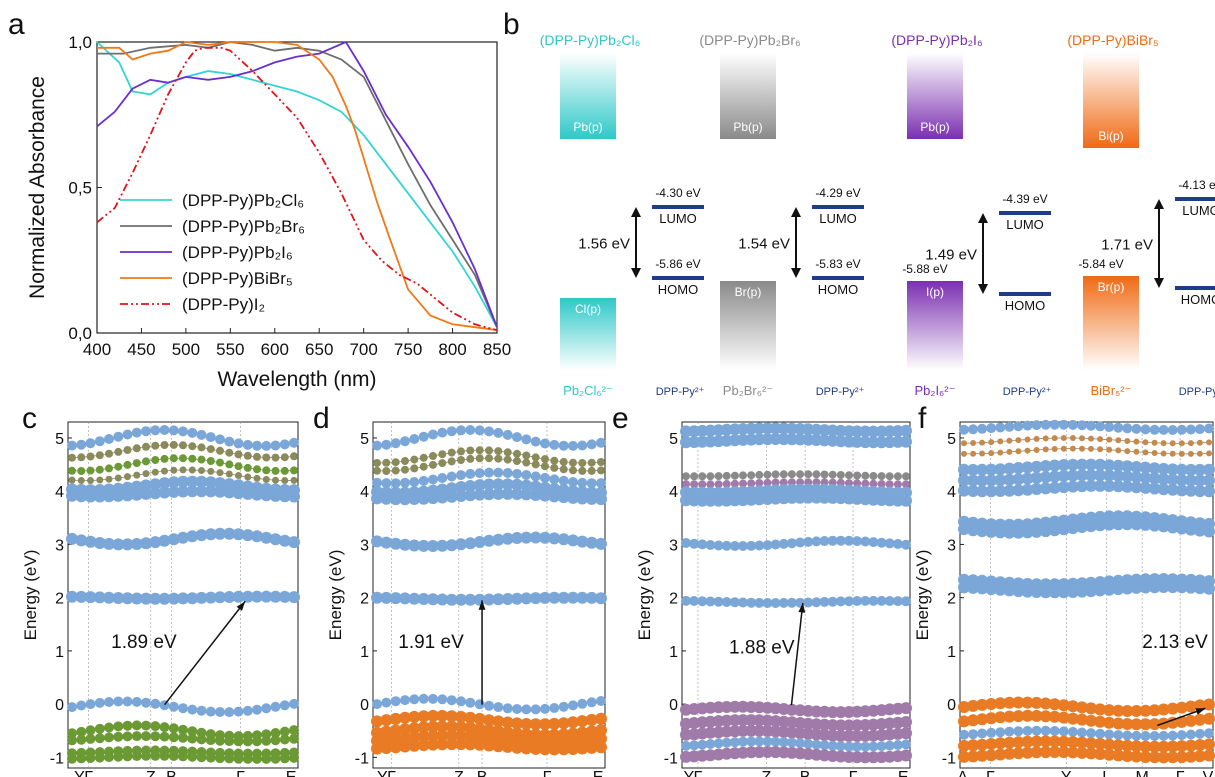  Describe the element at coordinates (241, 606) in the screenshot. I see `arrow-head` at that location.